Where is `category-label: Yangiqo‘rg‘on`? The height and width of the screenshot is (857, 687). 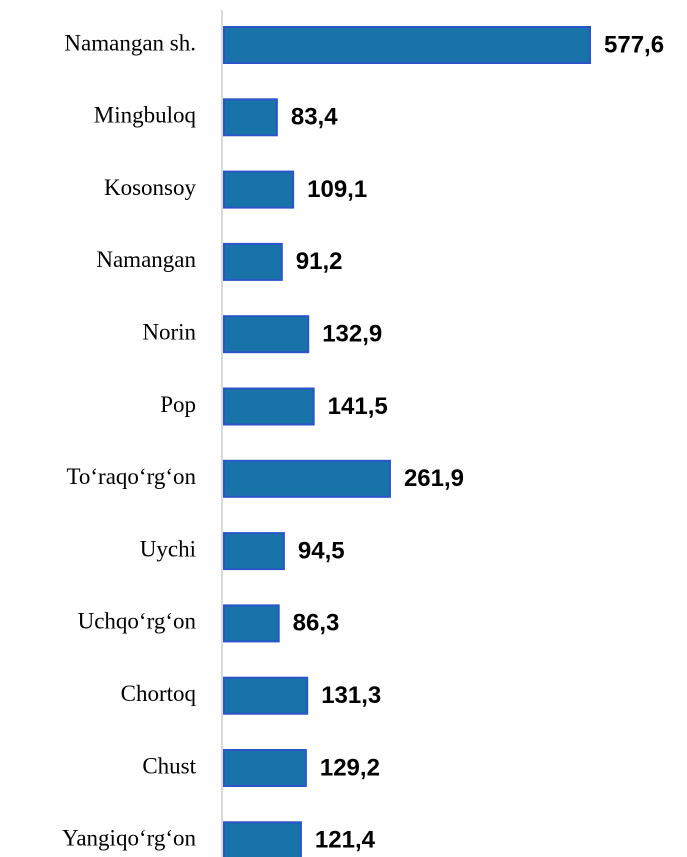
category-label: Yangiqo‘rg‘on is located at coordinates (129, 838).